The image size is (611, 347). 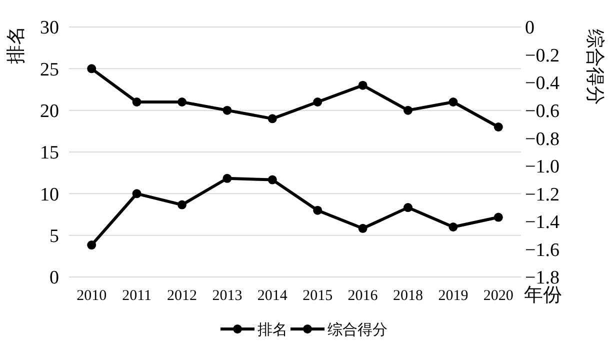 What do you see at coordinates (542, 83) in the screenshot?
I see `y2-tick-label: −0.4` at bounding box center [542, 83].